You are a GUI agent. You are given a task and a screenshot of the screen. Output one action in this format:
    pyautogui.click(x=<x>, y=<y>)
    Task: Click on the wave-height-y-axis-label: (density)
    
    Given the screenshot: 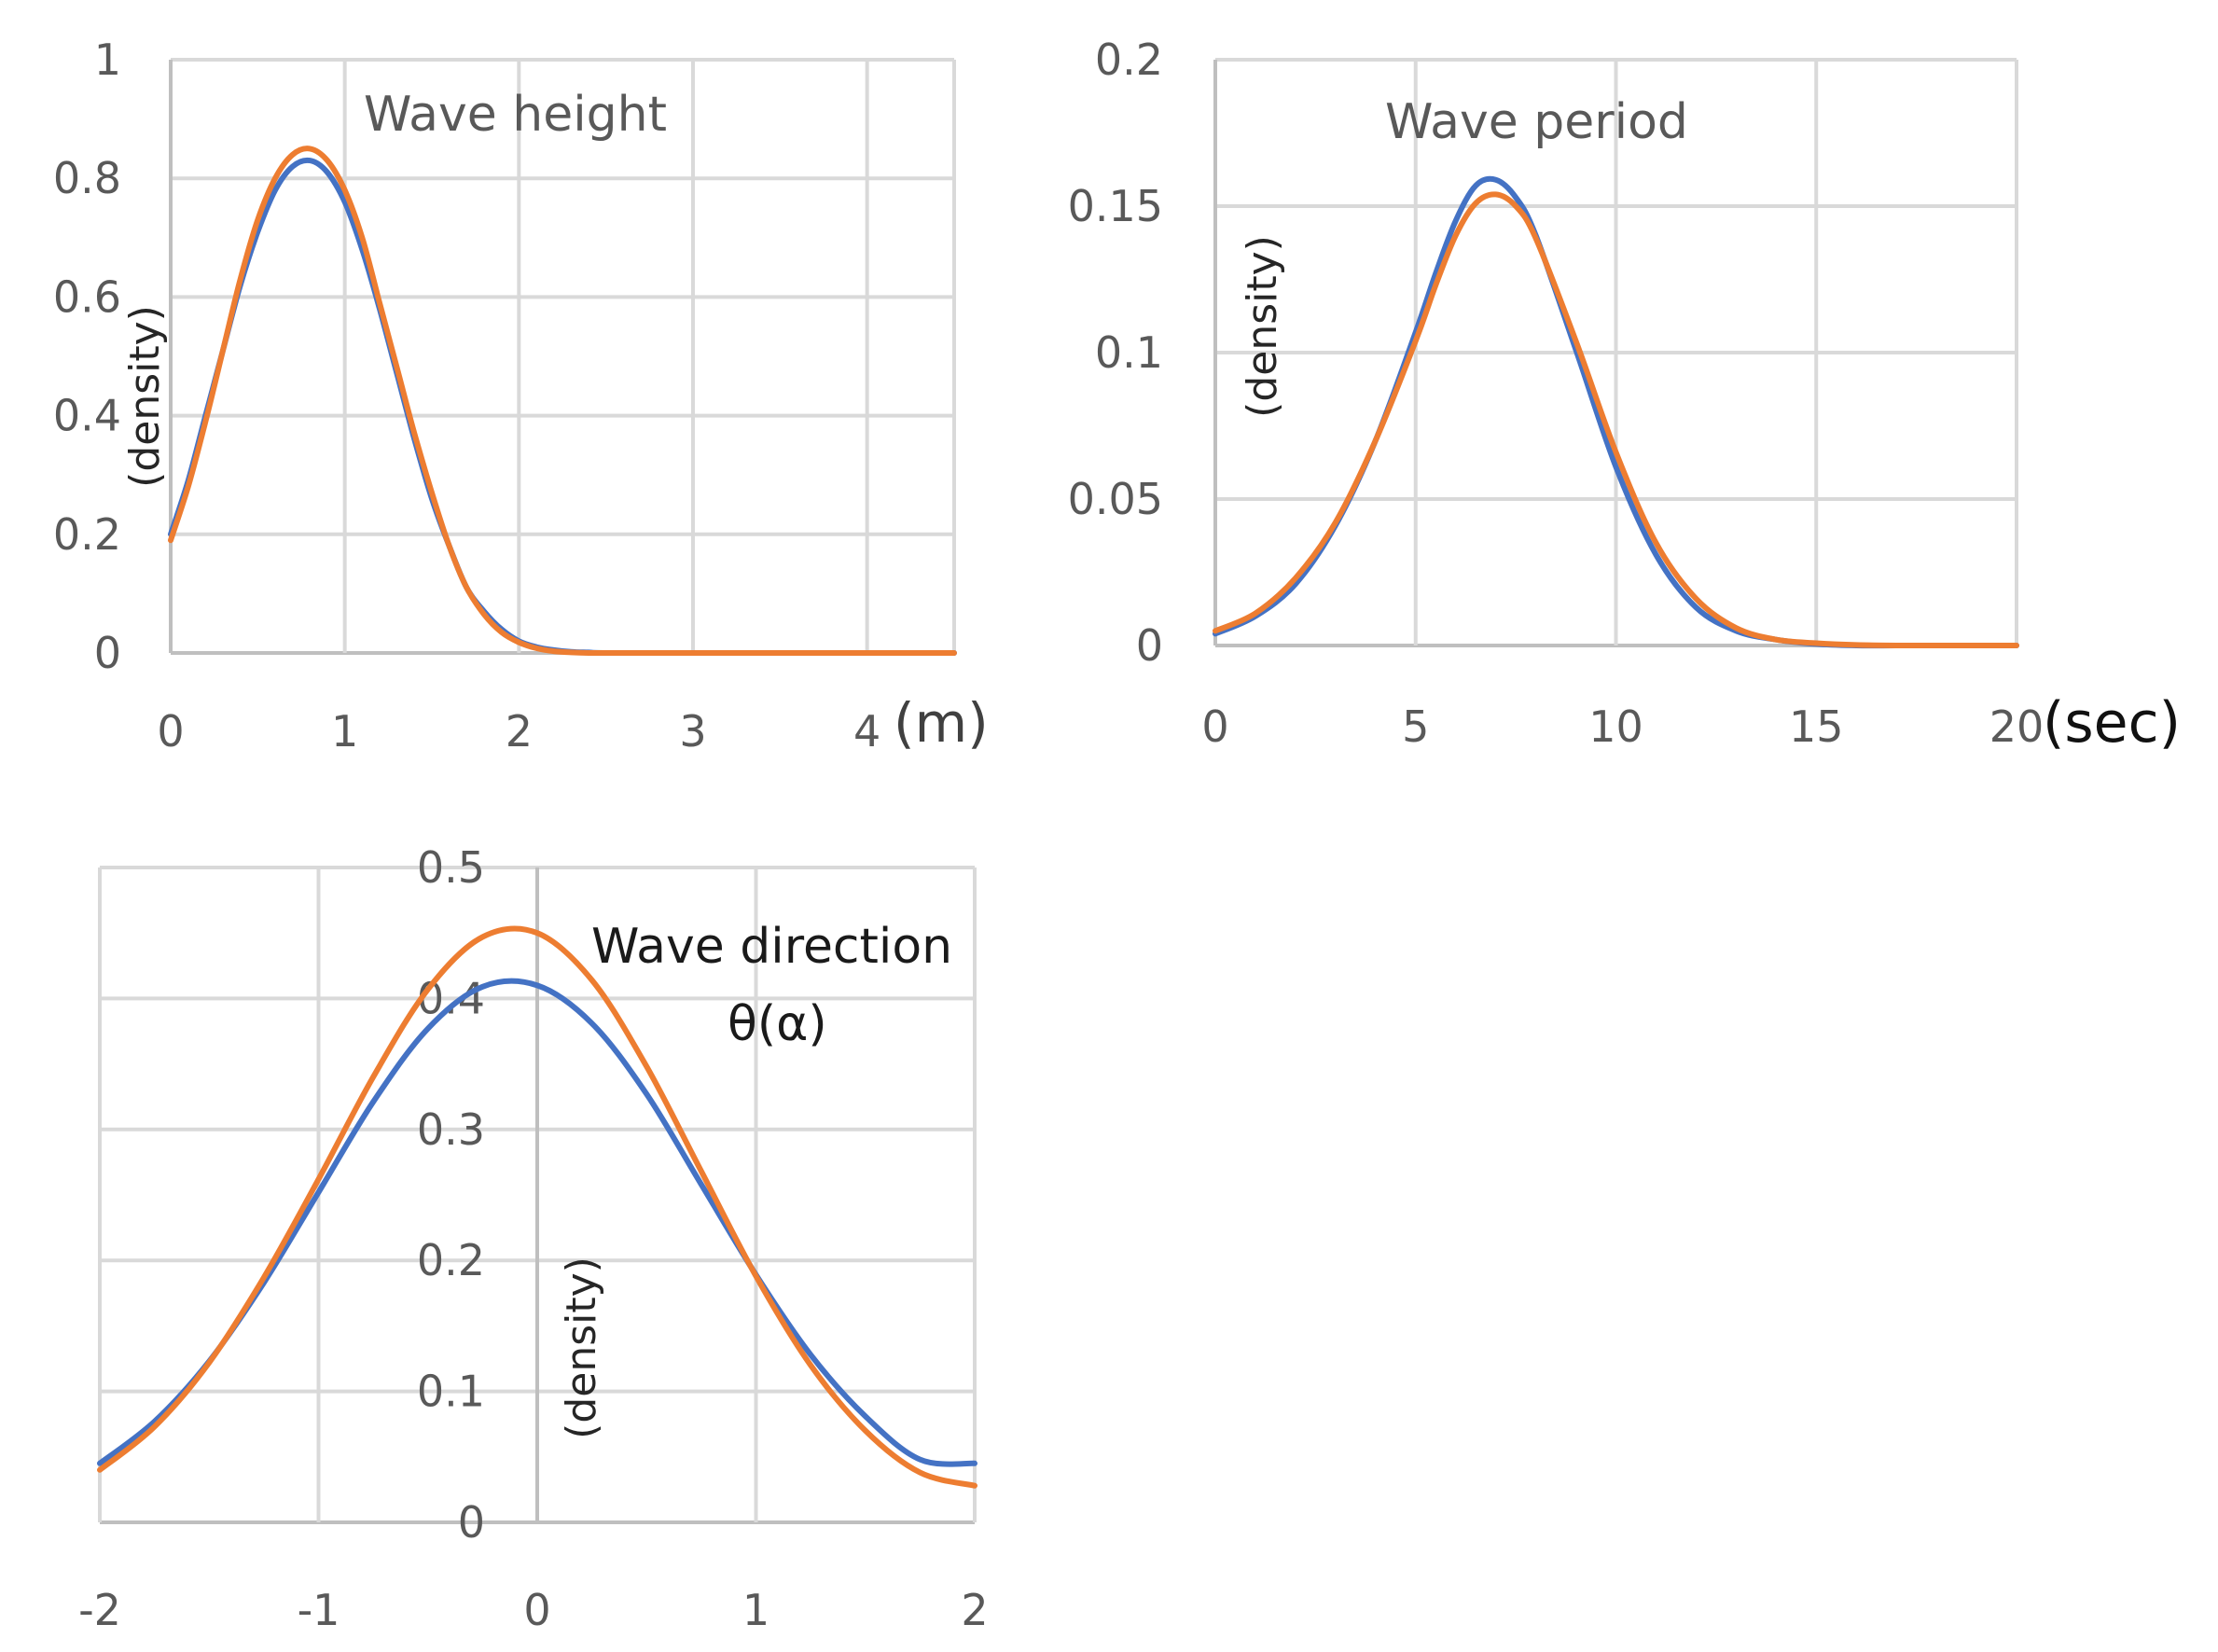 What is the action you would take?
    pyautogui.click(x=145, y=397)
    